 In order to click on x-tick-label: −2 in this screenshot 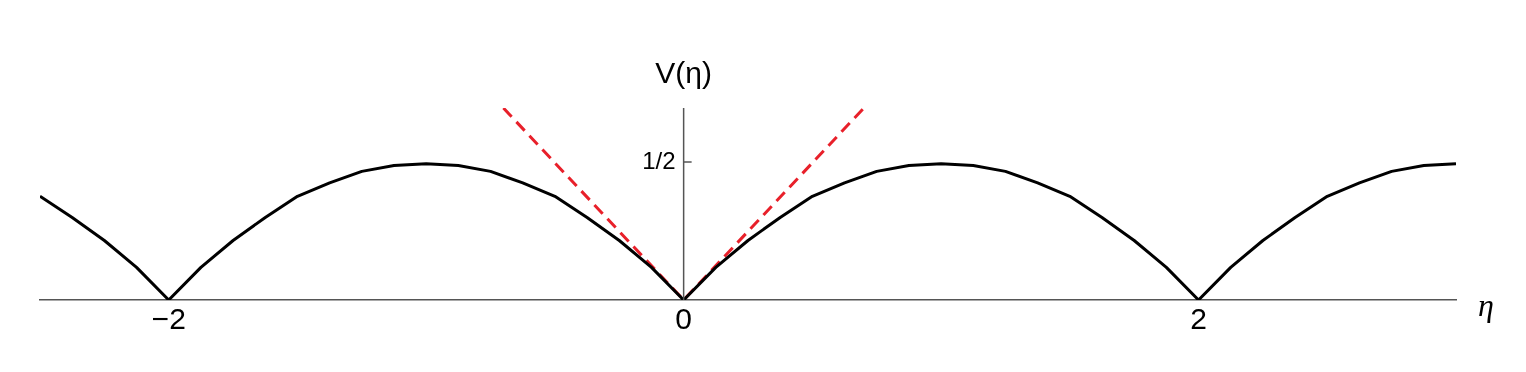, I will do `click(168, 319)`.